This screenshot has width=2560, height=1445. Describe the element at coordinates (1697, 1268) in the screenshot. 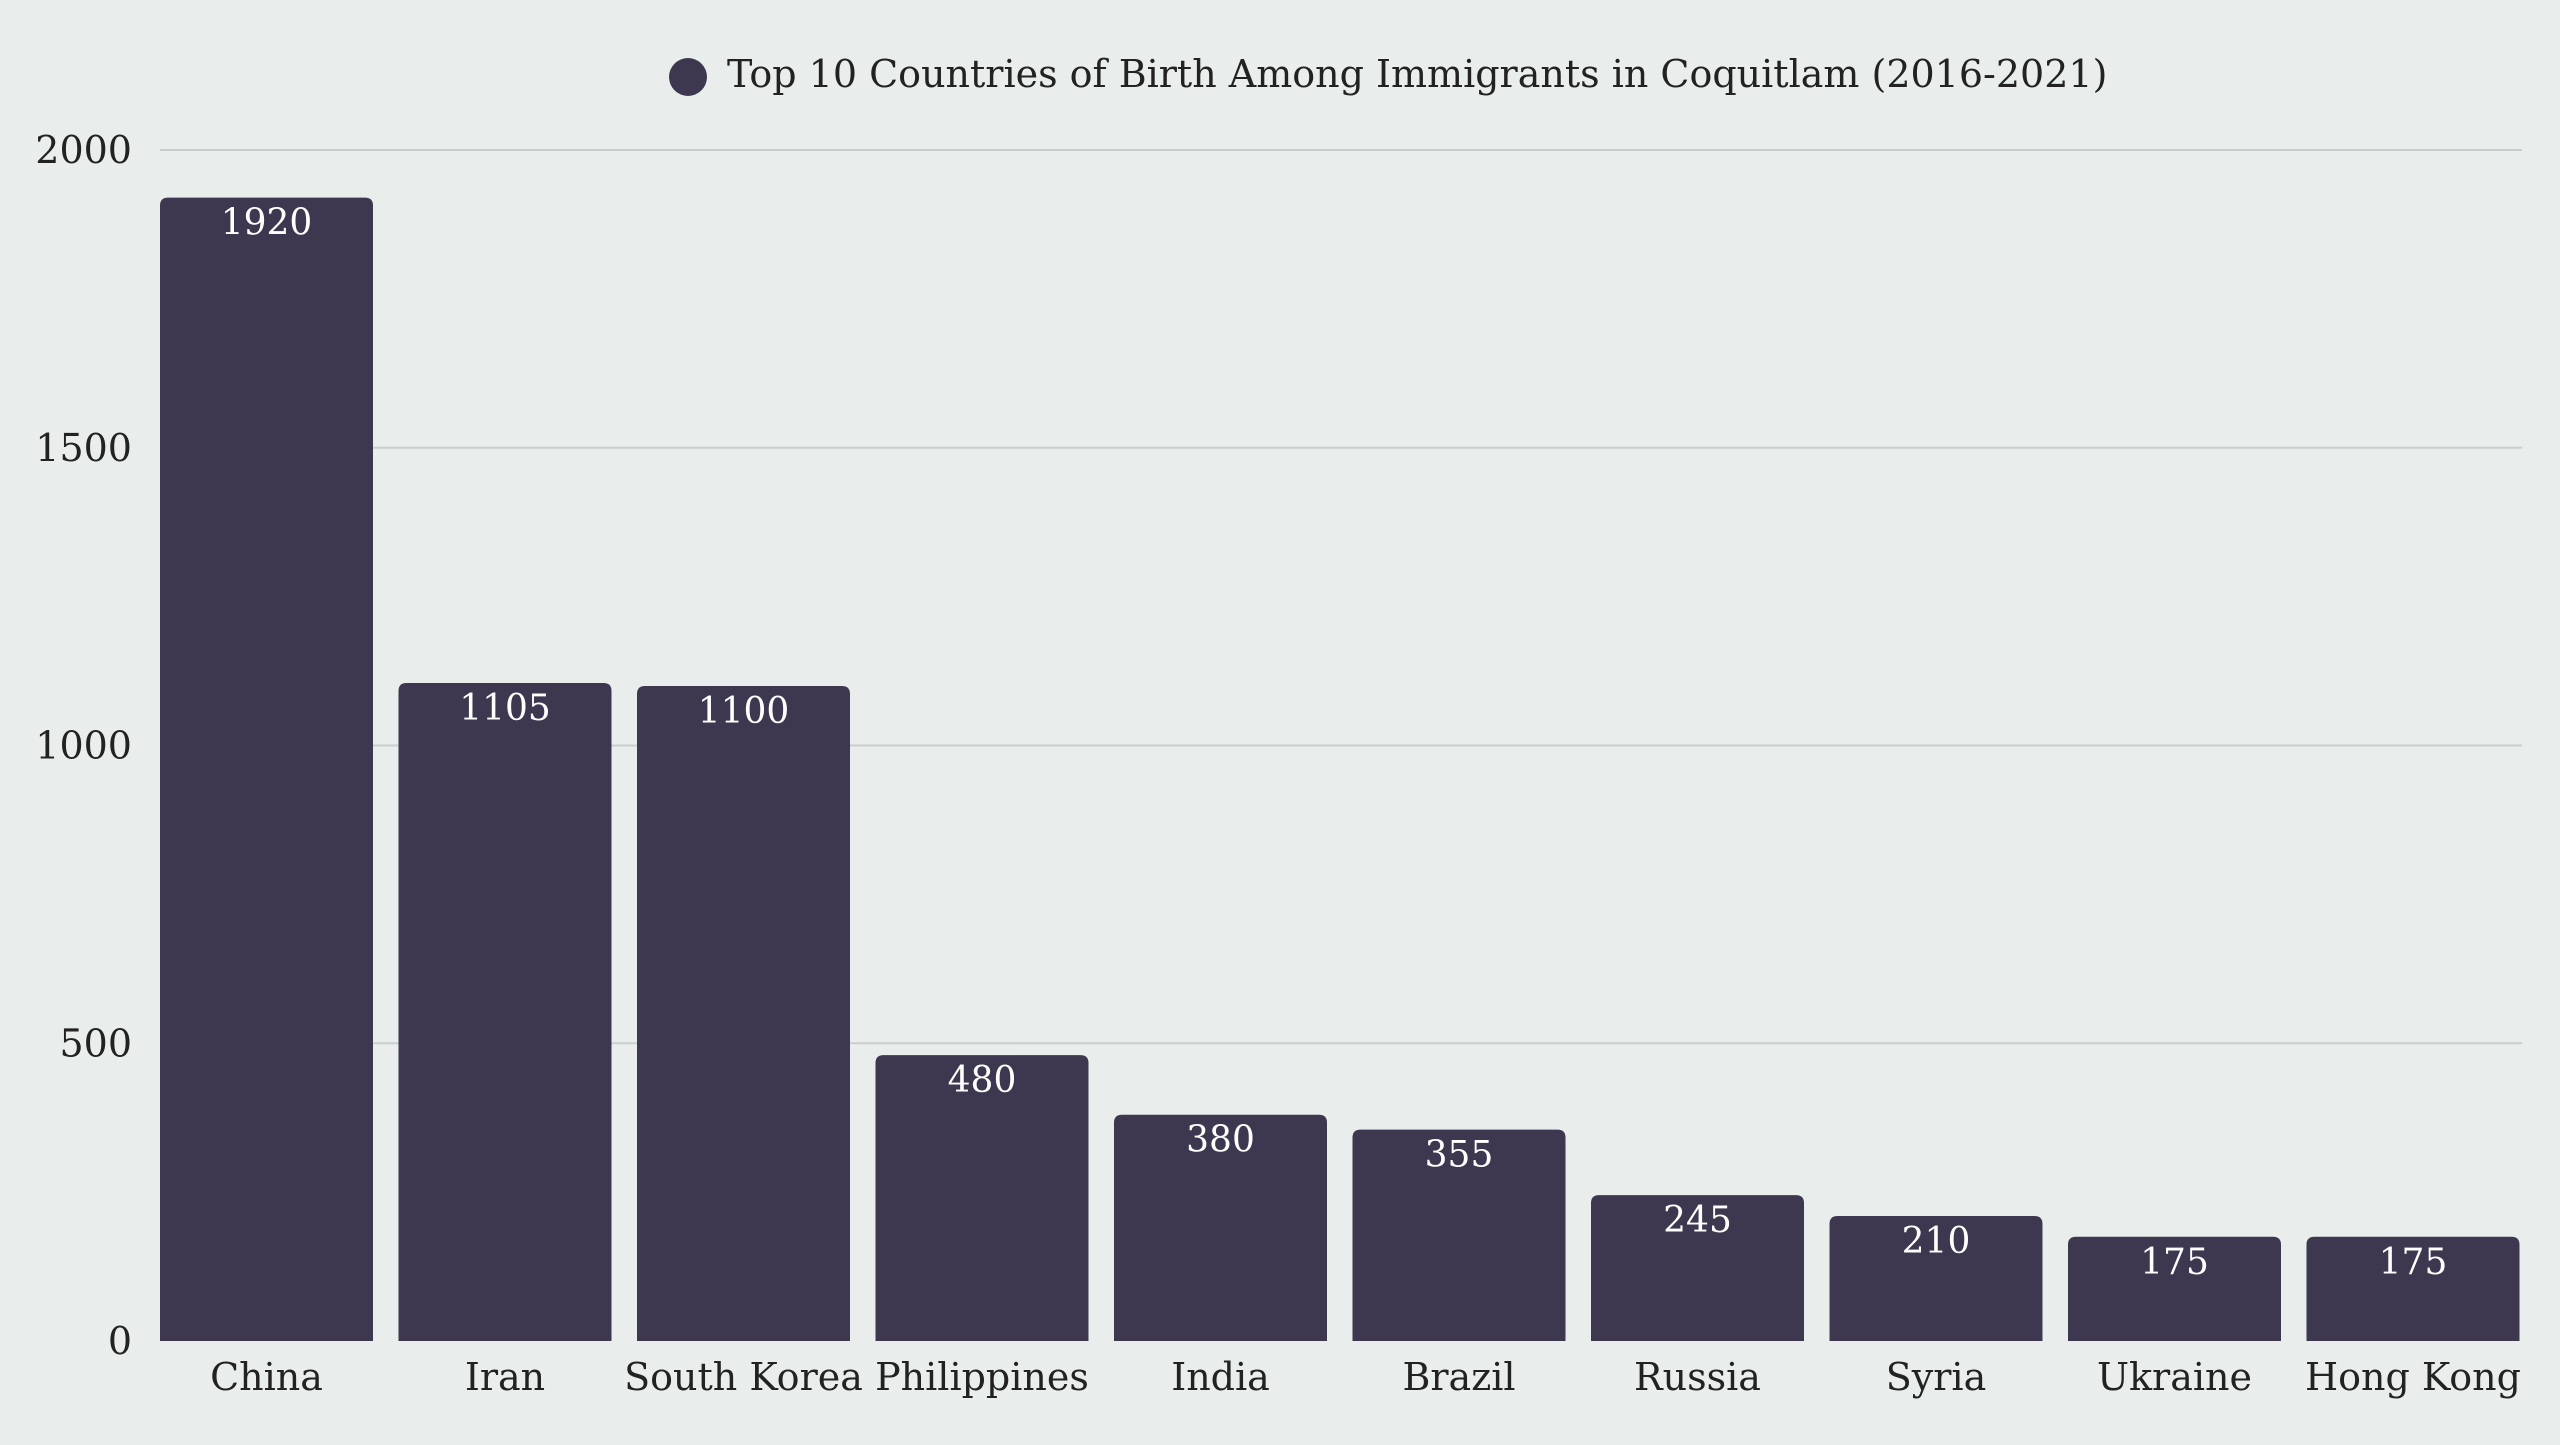

I see `bar-russia` at that location.